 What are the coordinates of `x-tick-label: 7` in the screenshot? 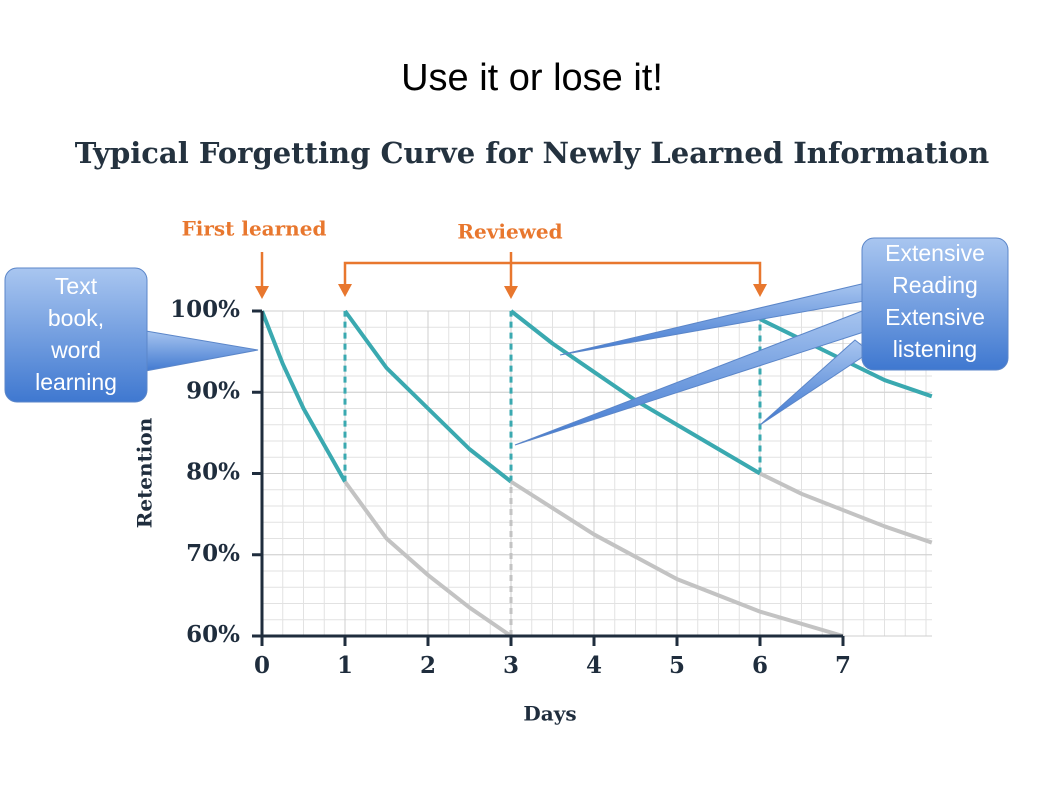 It's located at (843, 665).